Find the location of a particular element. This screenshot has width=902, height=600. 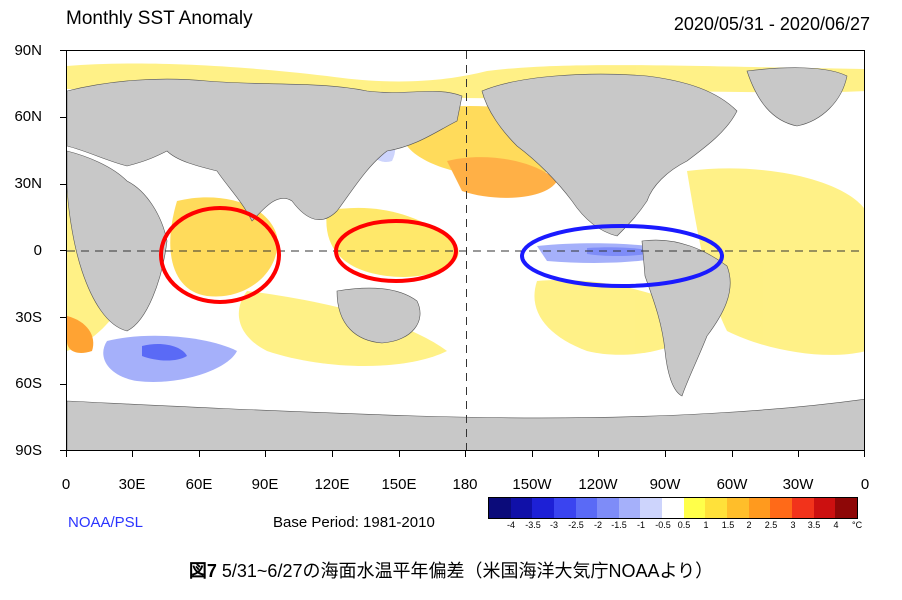

lon-label: 150W is located at coordinates (532, 484).